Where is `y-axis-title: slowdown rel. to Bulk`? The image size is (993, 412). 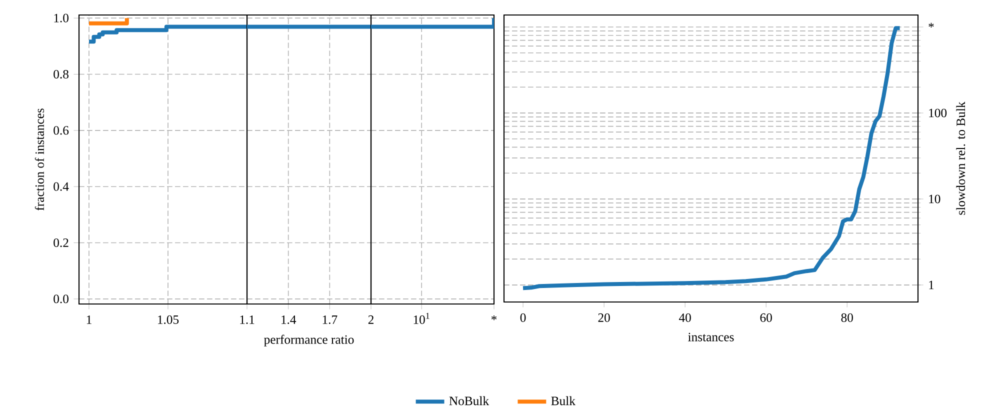 y-axis-title: slowdown rel. to Bulk is located at coordinates (961, 158).